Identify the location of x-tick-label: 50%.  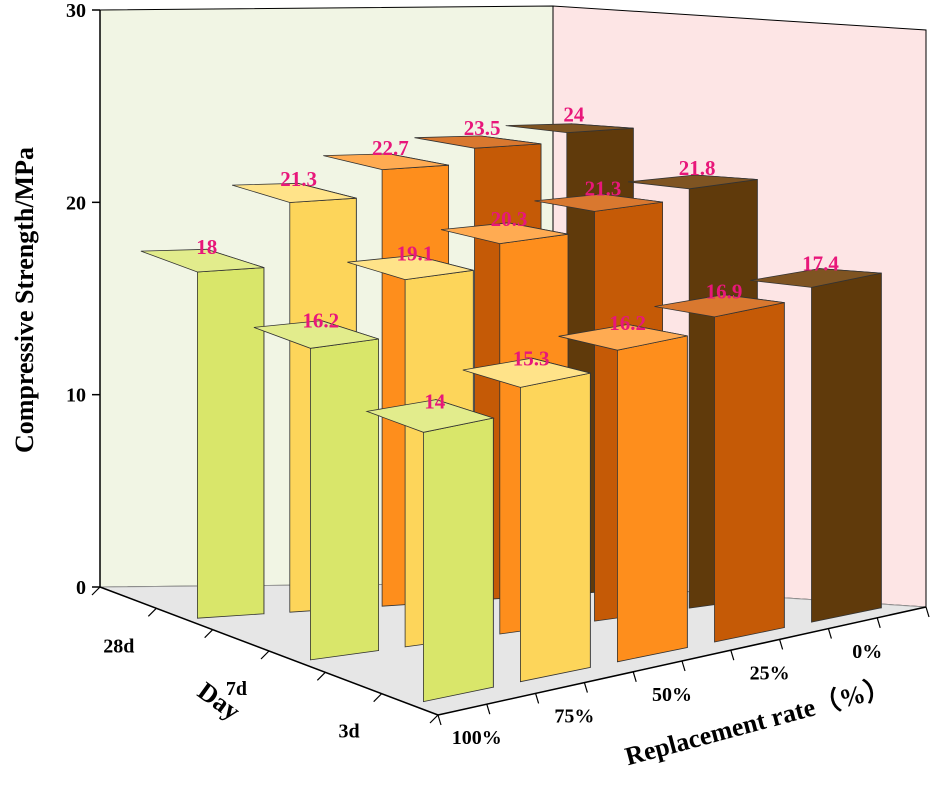
(672, 695).